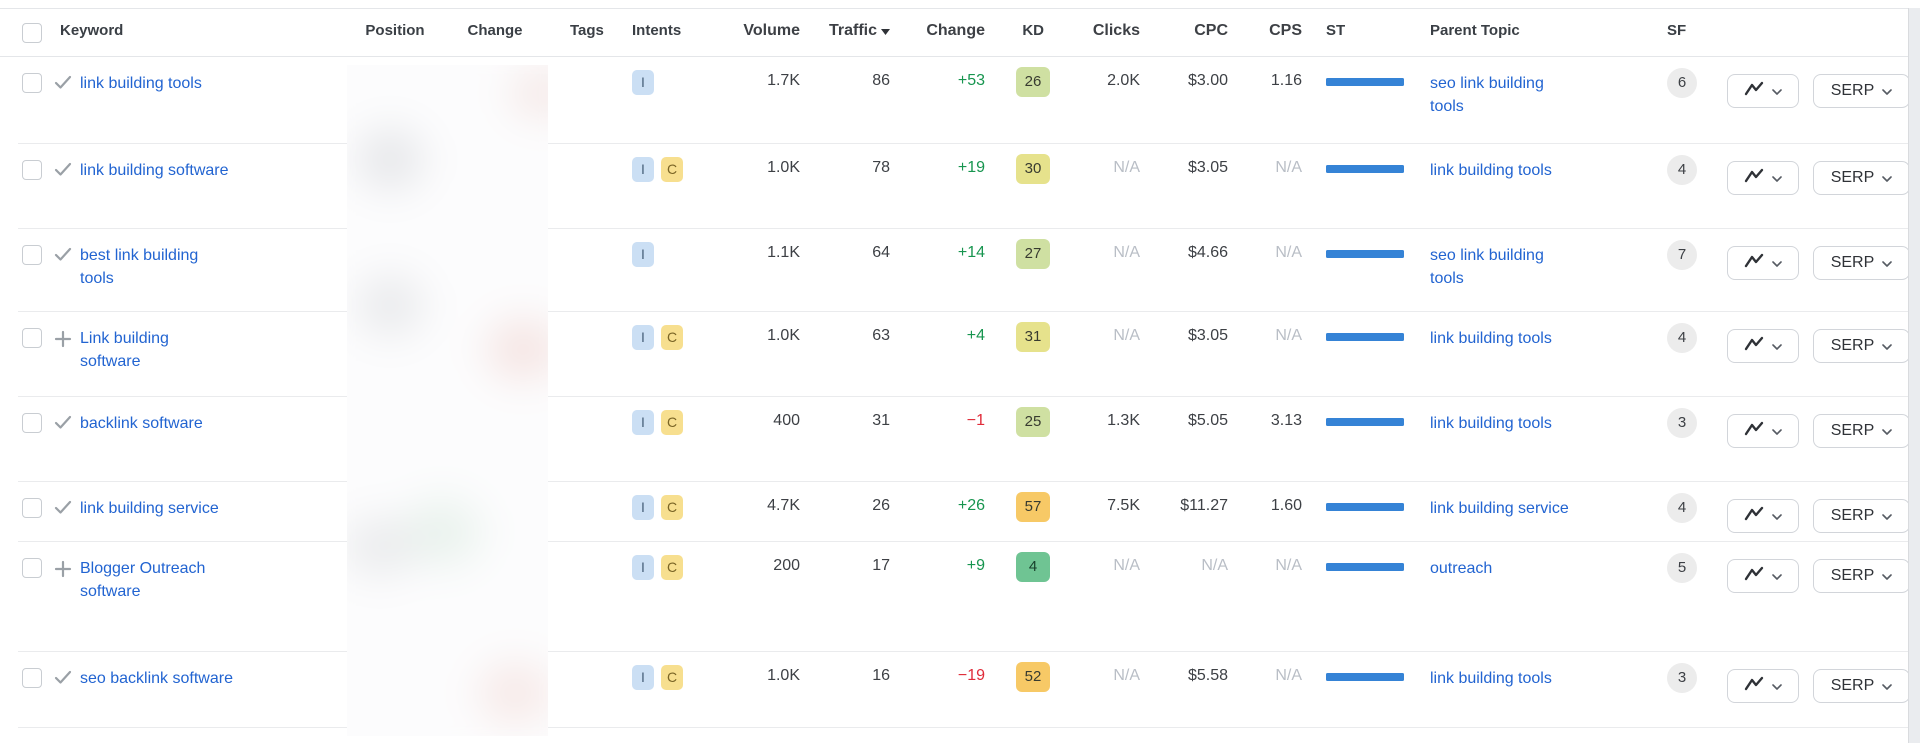  I want to click on keyword-link: Link building software, so click(124, 350).